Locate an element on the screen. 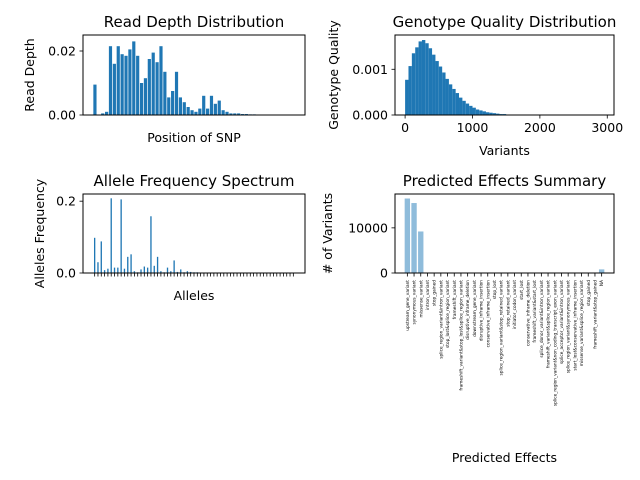  x-tick-label: start_lost is located at coordinates (522, 290).